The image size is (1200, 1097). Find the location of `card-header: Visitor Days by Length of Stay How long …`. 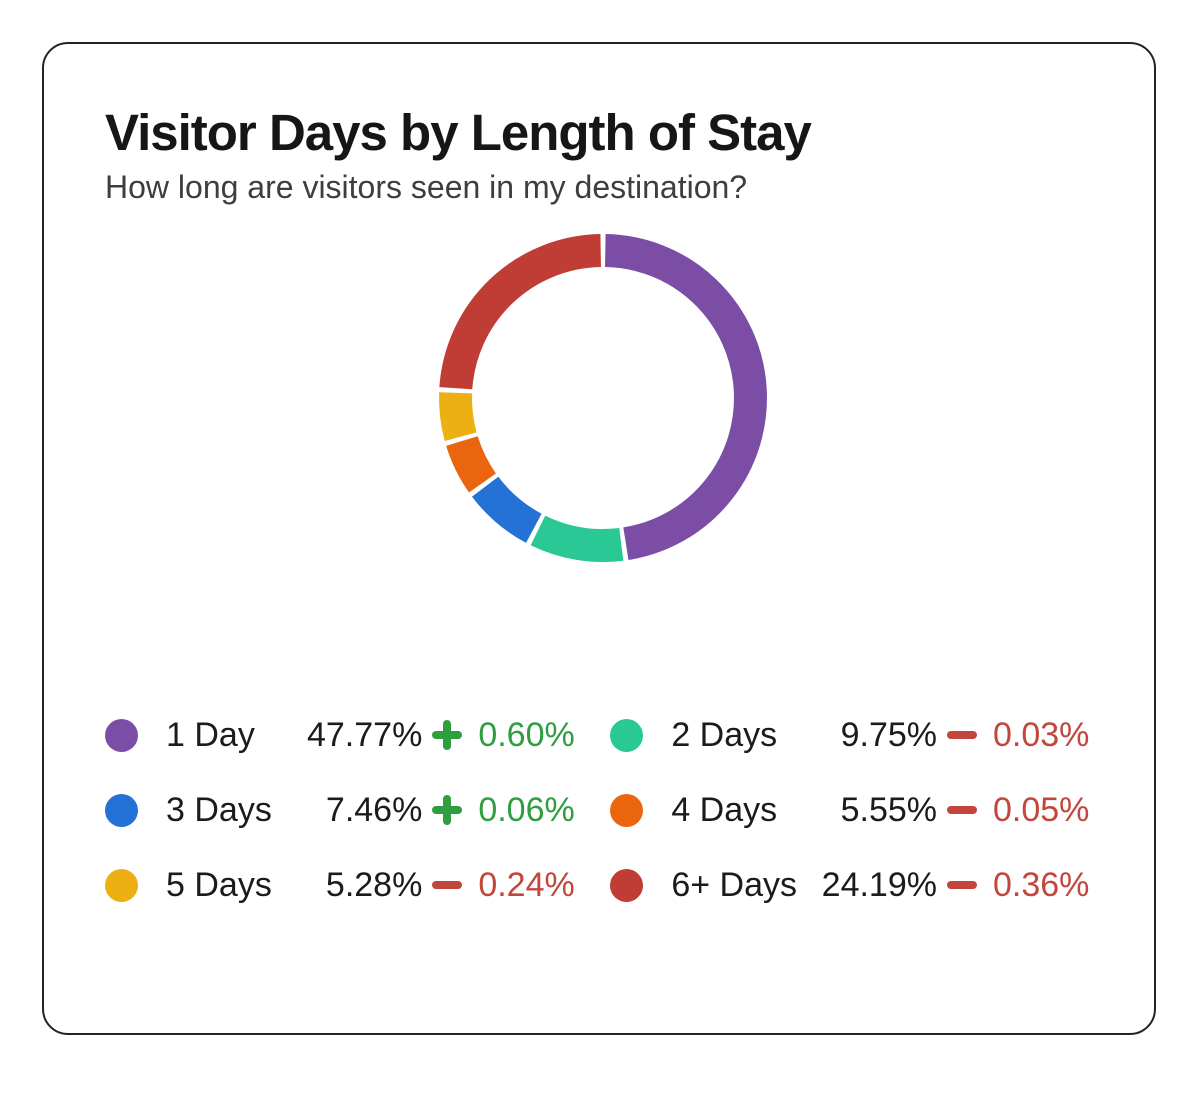

card-header: Visitor Days by Length of Stay How long … is located at coordinates (595, 155).